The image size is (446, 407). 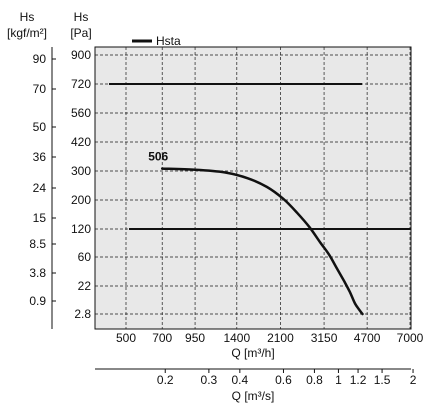 What do you see at coordinates (82, 314) in the screenshot?
I see `y-tick-pa-label: 2.8` at bounding box center [82, 314].